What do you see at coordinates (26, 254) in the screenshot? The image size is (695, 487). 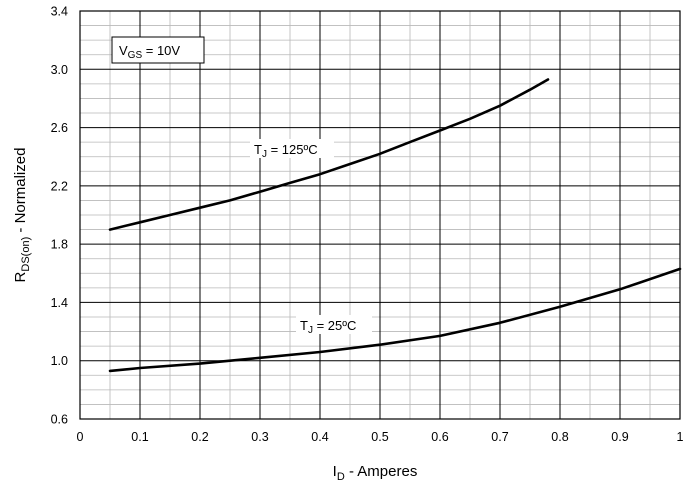 I see `y-axis-title-sub: DS(on)` at bounding box center [26, 254].